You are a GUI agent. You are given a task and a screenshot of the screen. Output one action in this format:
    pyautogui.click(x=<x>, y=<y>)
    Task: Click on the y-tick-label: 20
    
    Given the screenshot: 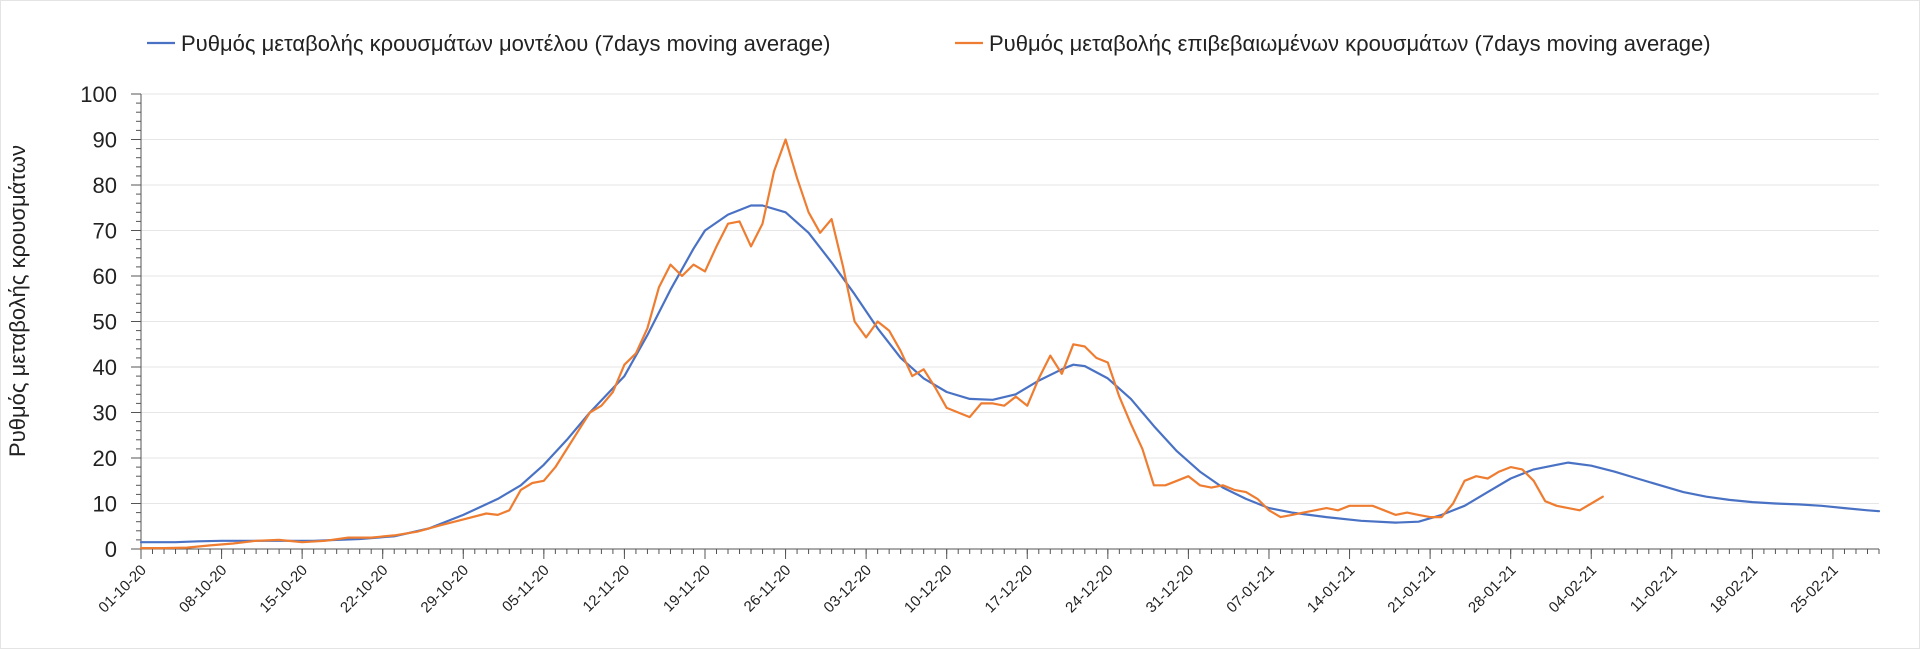 What is the action you would take?
    pyautogui.click(x=105, y=458)
    